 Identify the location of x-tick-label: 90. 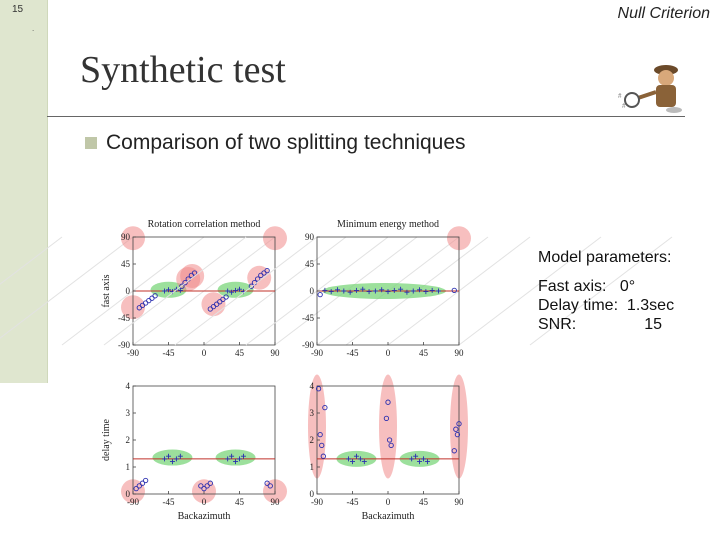
(460, 353).